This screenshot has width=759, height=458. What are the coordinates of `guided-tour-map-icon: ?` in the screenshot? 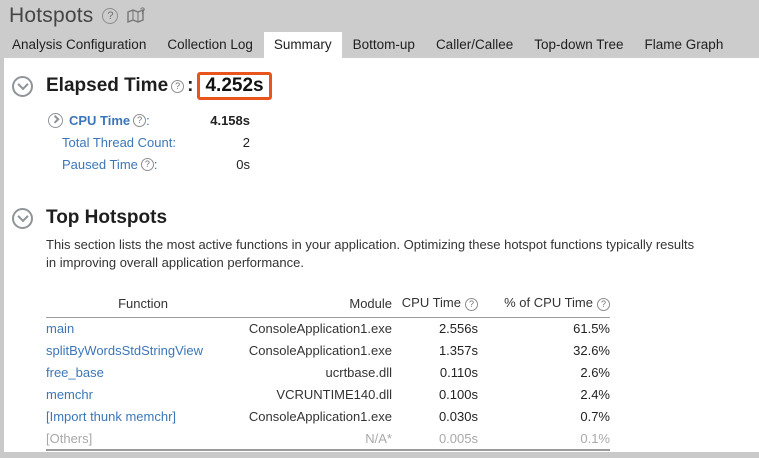 It's located at (136, 16).